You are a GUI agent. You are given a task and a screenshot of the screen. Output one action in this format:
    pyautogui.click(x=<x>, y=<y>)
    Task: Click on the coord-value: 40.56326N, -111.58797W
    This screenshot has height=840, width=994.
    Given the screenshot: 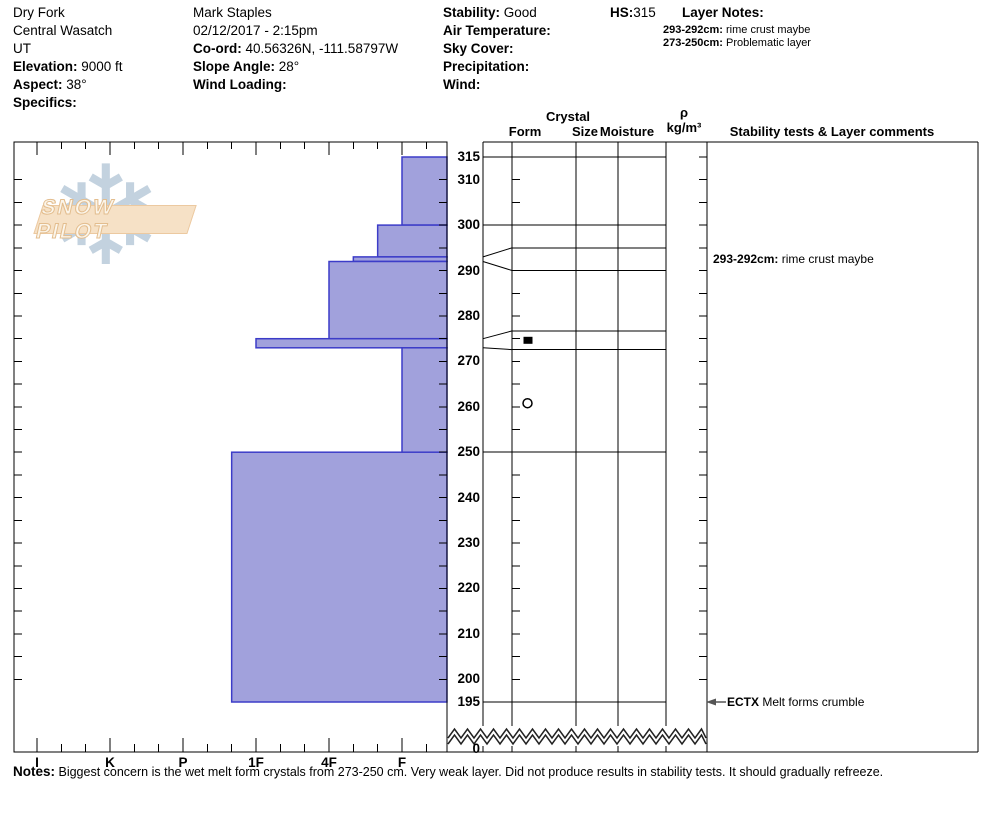 What is the action you would take?
    pyautogui.click(x=320, y=48)
    